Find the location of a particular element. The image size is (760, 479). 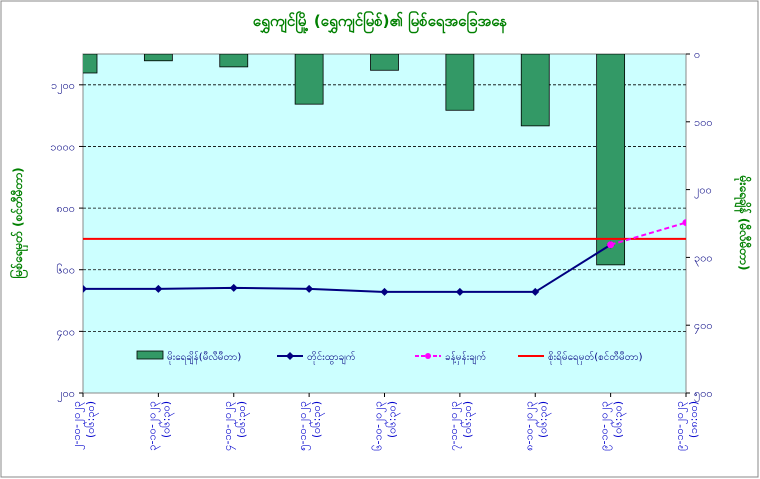

y2-axis-label: မိုးရေချိန် (မီလီမီတာ) is located at coordinates (743, 223).